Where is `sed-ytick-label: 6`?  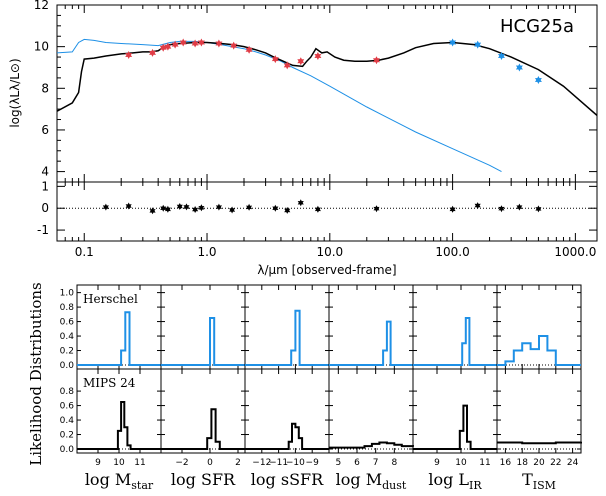 sed-ytick-label: 6 is located at coordinates (45, 130).